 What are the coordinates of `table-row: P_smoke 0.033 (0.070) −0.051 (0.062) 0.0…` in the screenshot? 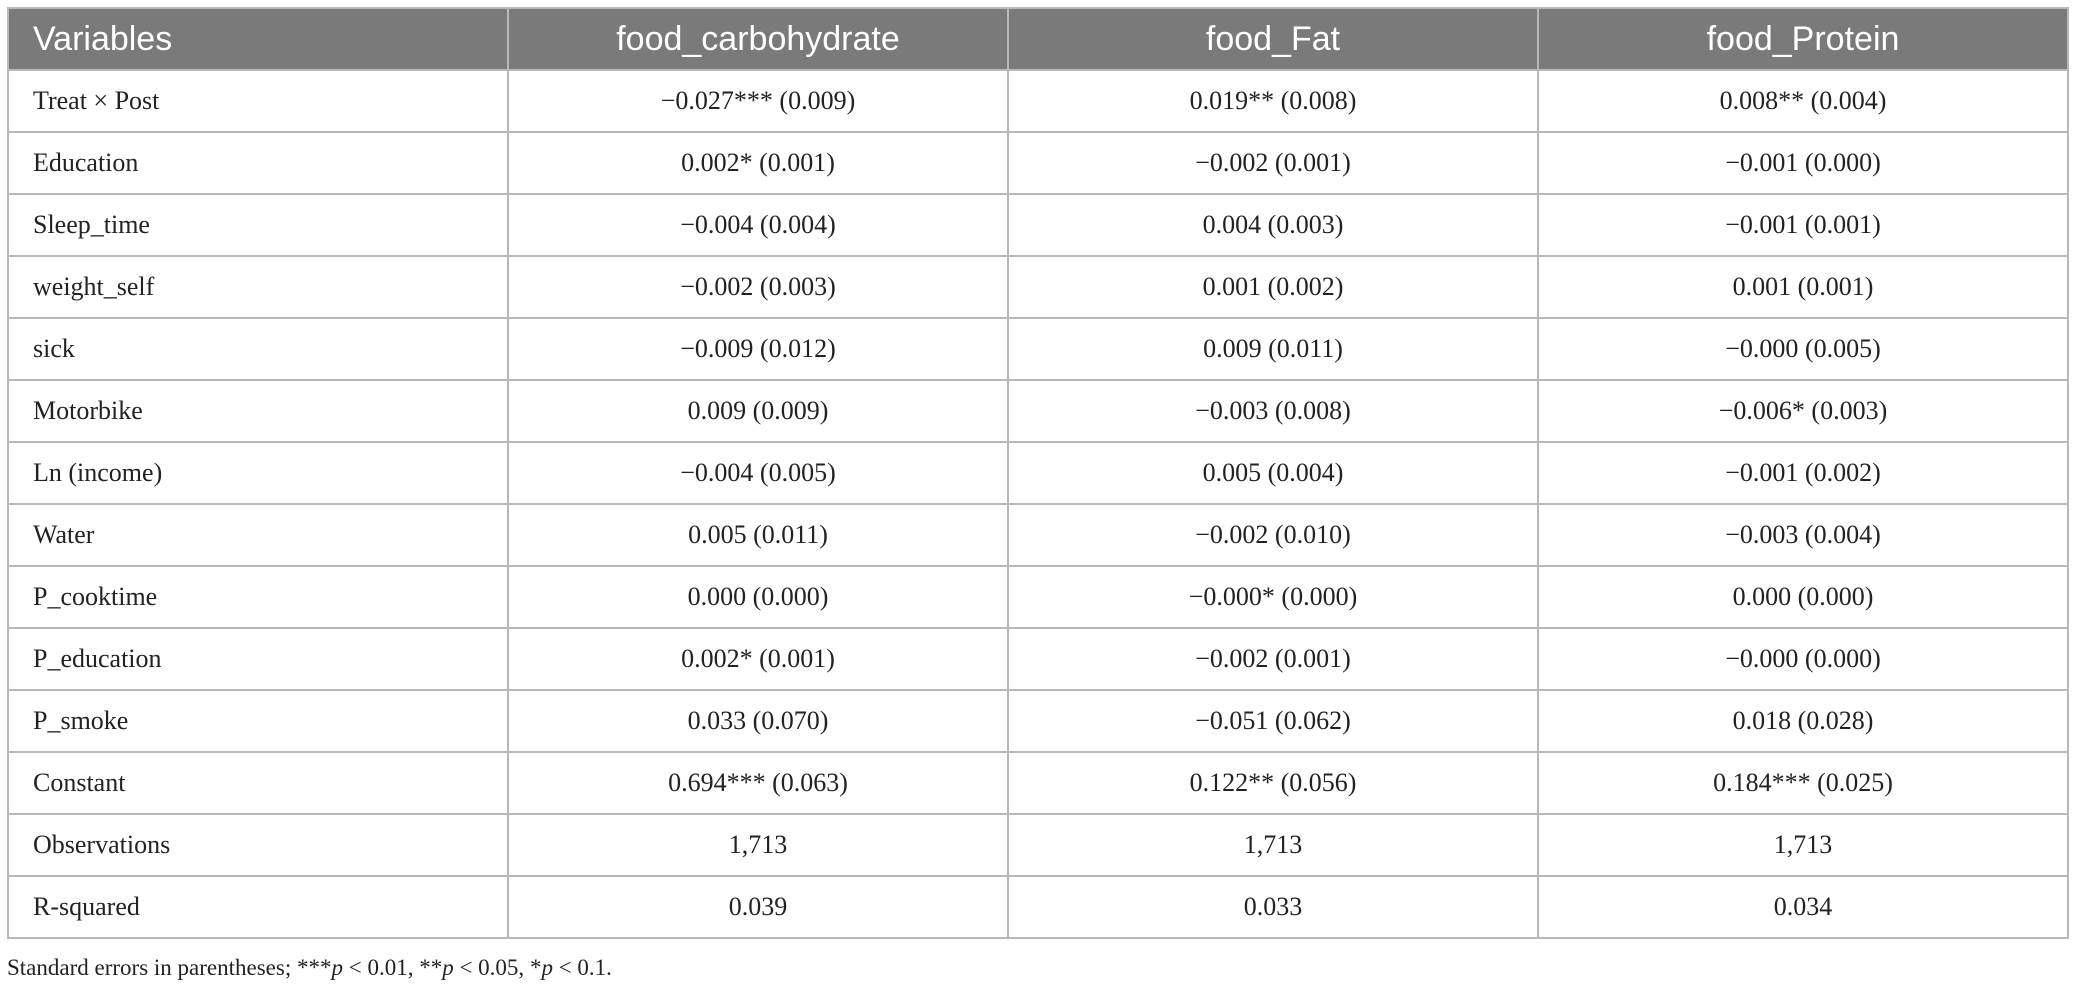 It's located at (1038, 721).